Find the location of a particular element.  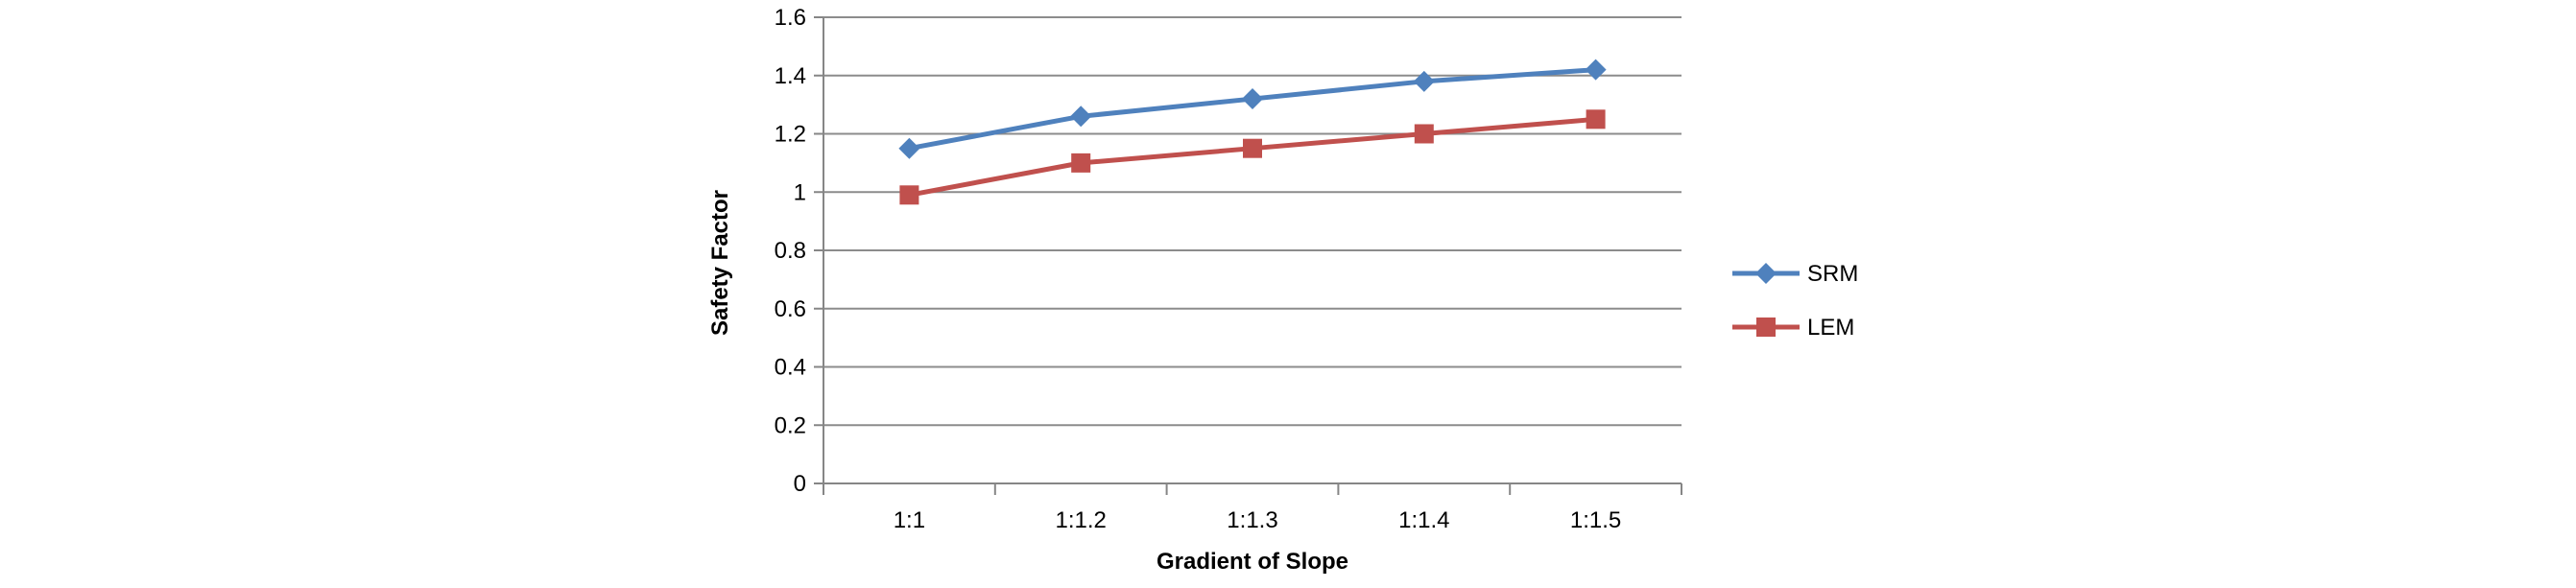

legend-label-srm: SRM is located at coordinates (1832, 274).